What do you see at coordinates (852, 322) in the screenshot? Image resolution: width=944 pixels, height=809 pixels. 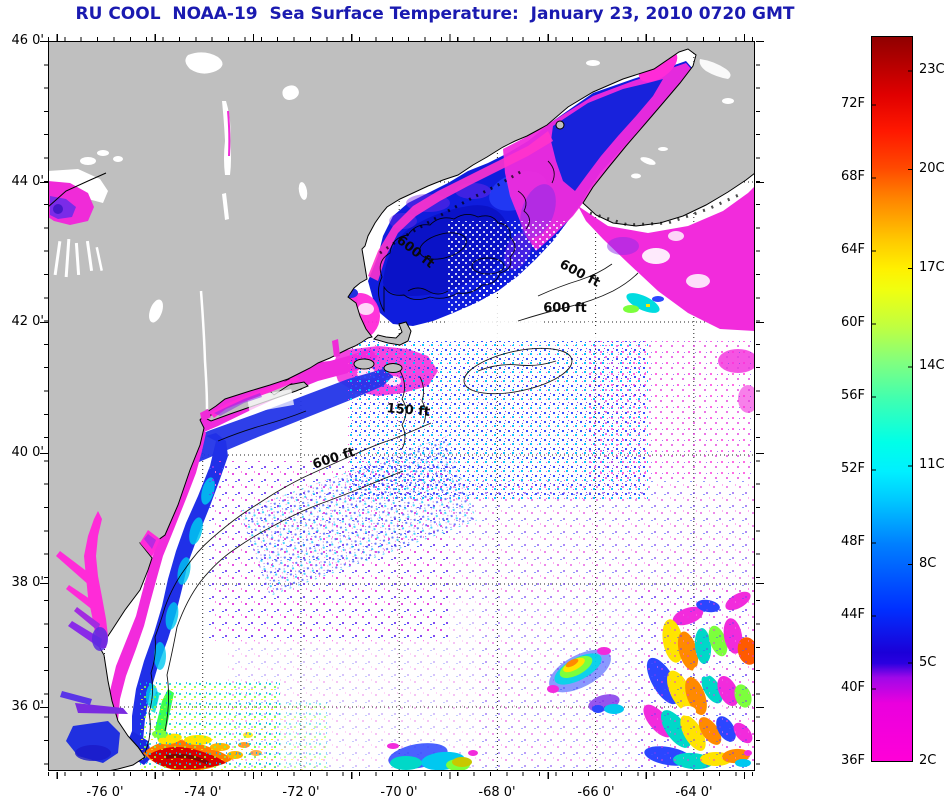 I see `cb-label-60f: 60F` at bounding box center [852, 322].